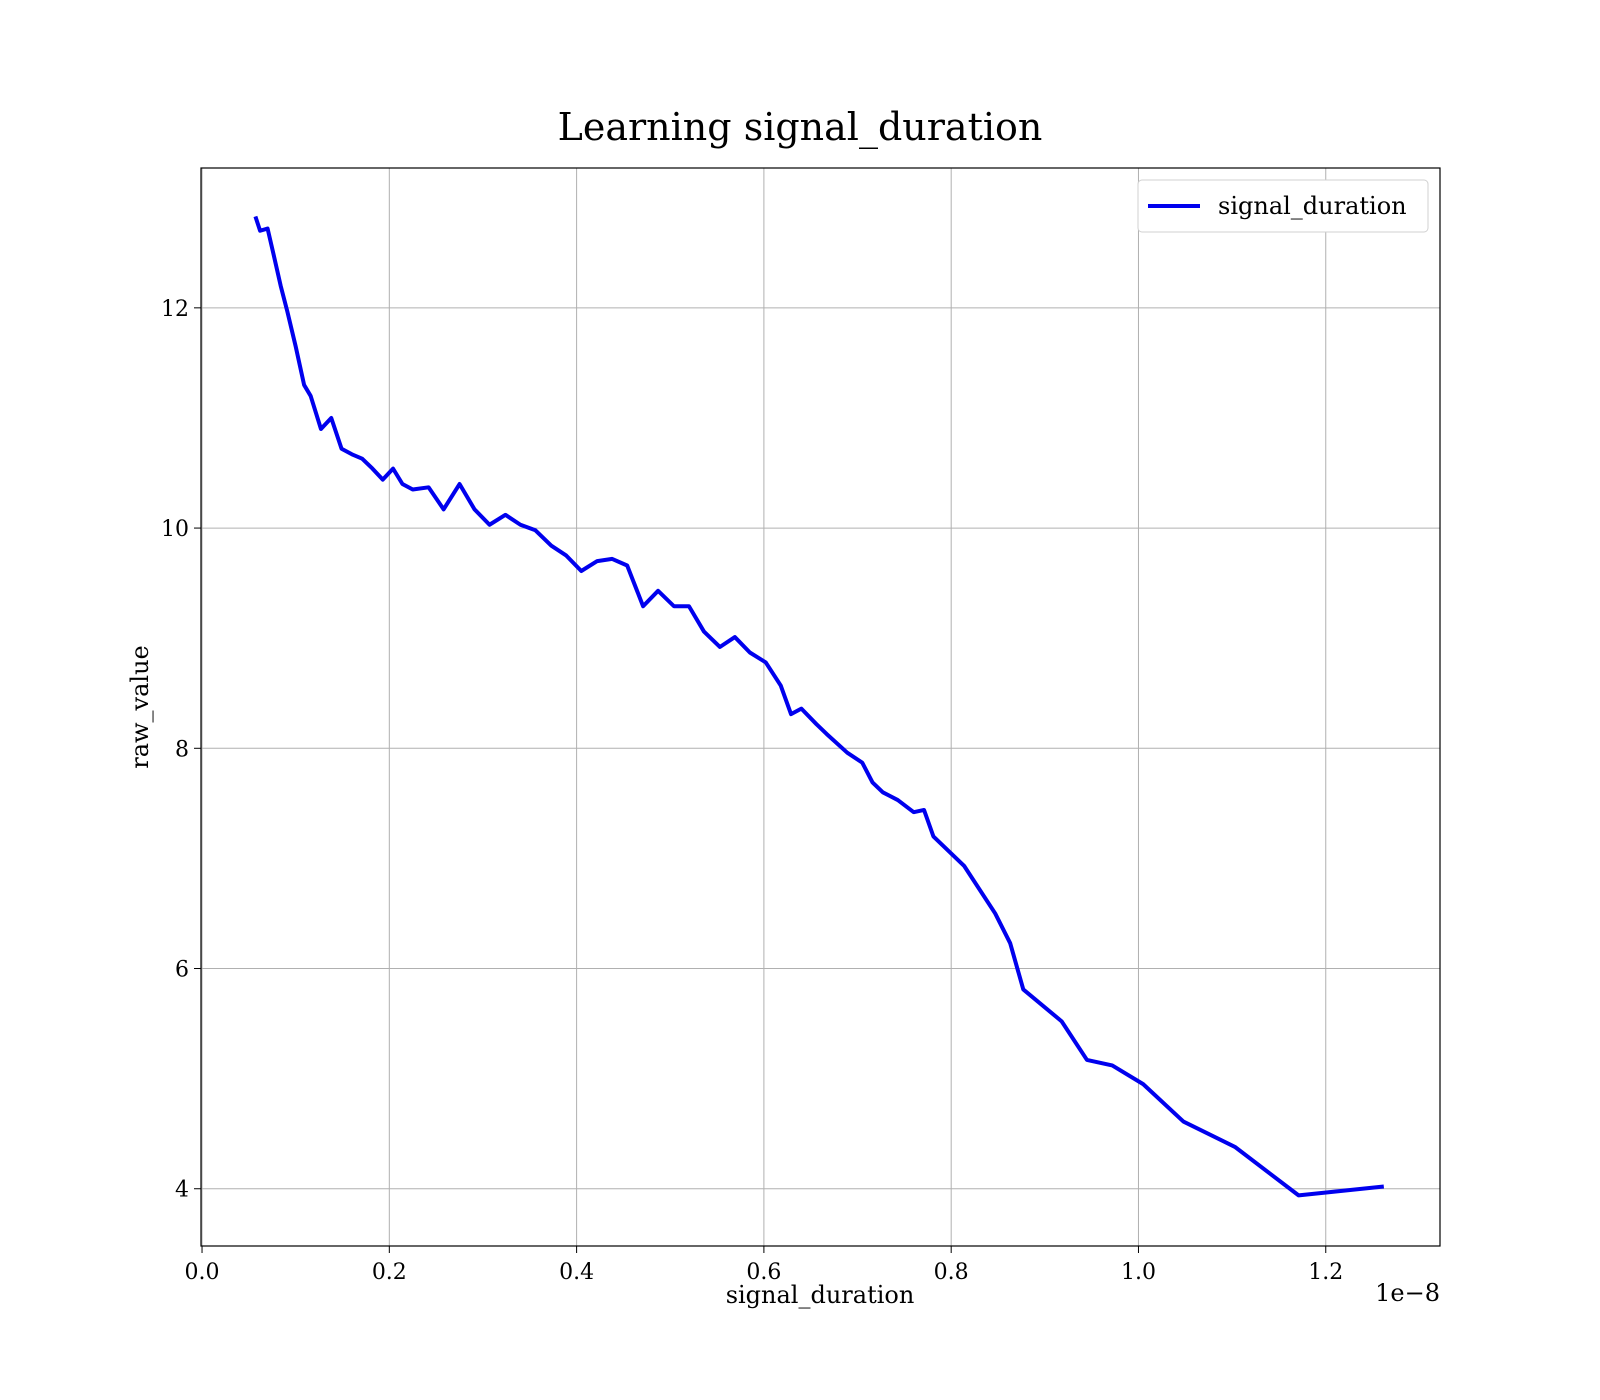 Image resolution: width=1600 pixels, height=1400 pixels. Describe the element at coordinates (182, 970) in the screenshot. I see `y-tick-label: 6` at that location.